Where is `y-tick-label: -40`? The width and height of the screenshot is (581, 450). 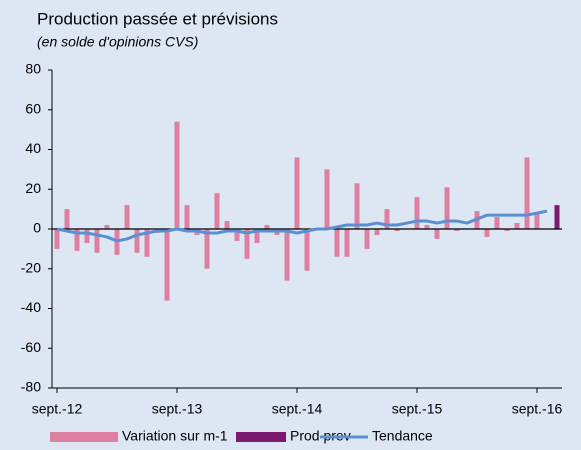 y-tick-label: -40 is located at coordinates (31, 307).